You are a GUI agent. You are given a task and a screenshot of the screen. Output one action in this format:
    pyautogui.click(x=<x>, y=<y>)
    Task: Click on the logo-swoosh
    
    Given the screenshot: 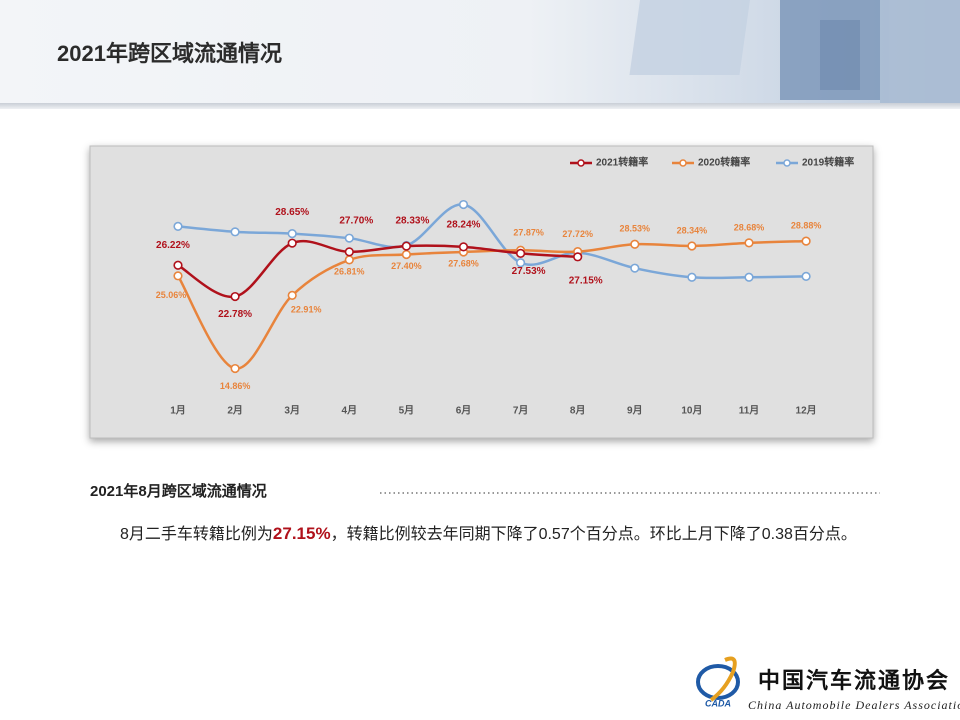 What is the action you would take?
    pyautogui.click(x=723, y=679)
    